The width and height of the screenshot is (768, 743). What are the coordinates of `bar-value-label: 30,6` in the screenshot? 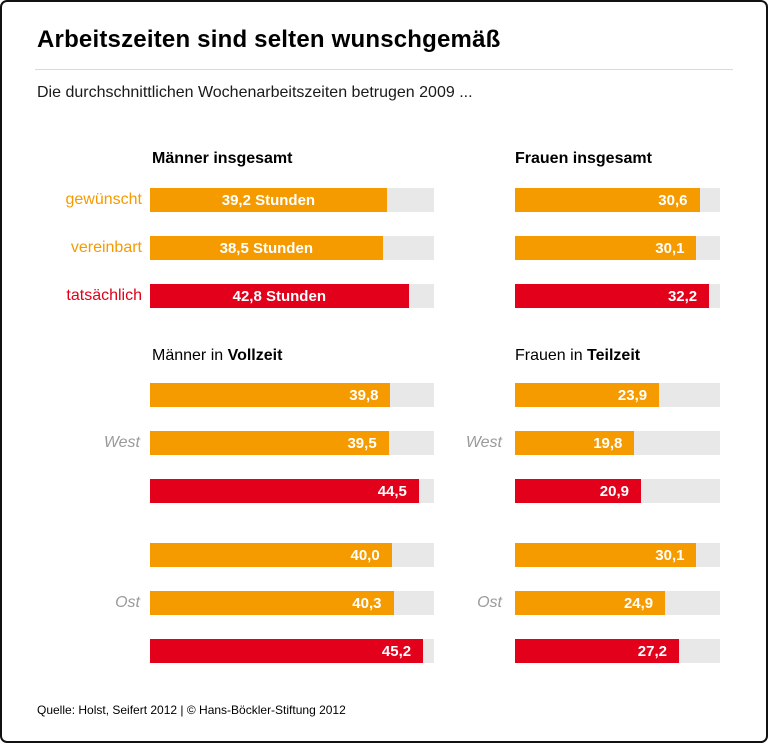 It's located at (673, 200).